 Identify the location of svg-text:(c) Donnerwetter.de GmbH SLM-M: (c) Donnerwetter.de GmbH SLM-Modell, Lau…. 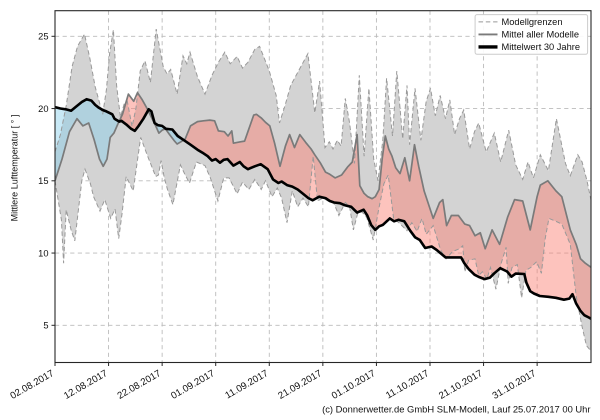
(456, 408).